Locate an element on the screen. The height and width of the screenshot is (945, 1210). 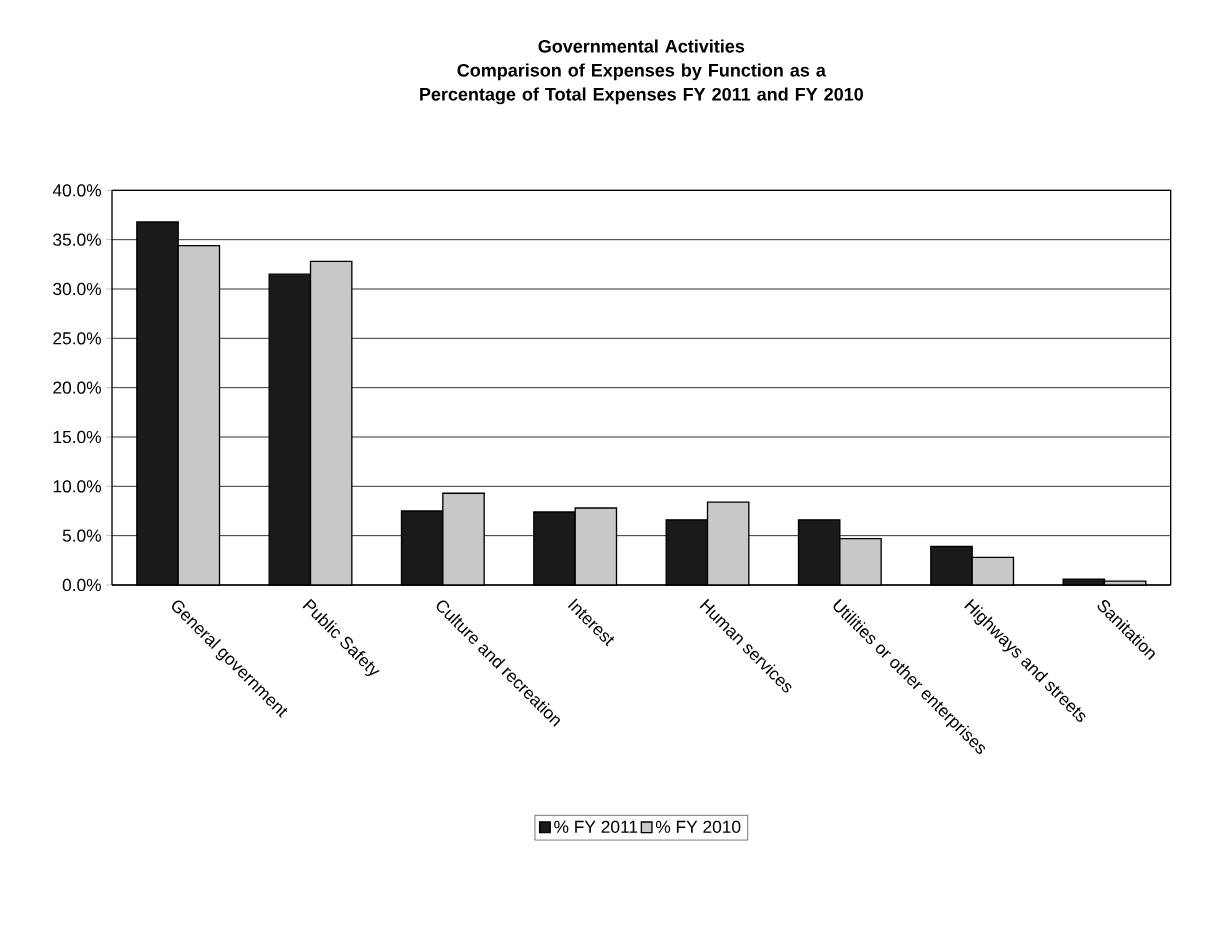
y-tick-label: 0.0% is located at coordinates (81, 585).